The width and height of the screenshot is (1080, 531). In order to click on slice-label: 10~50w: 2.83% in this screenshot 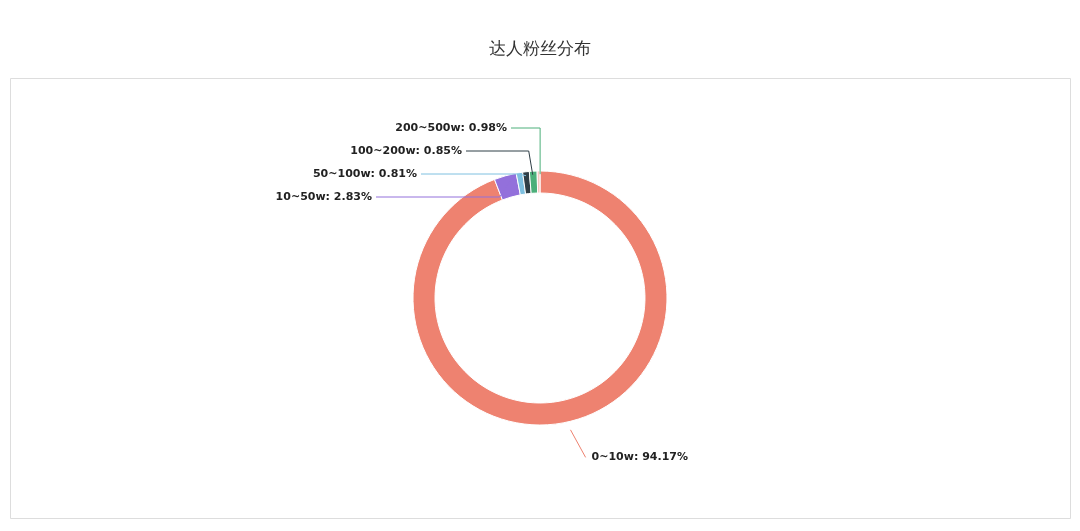, I will do `click(323, 196)`.